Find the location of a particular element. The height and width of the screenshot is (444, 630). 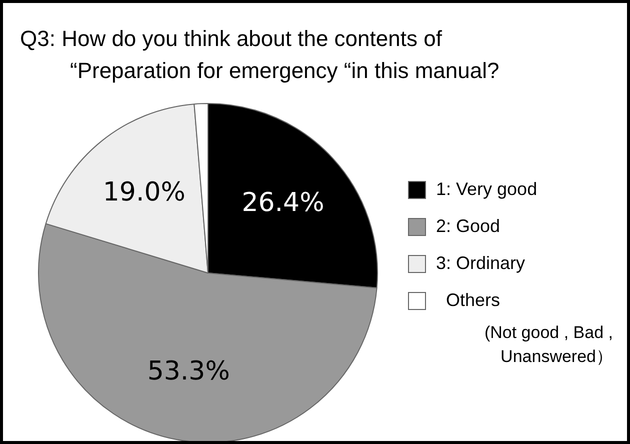

data-label: 53.3% is located at coordinates (188, 371).